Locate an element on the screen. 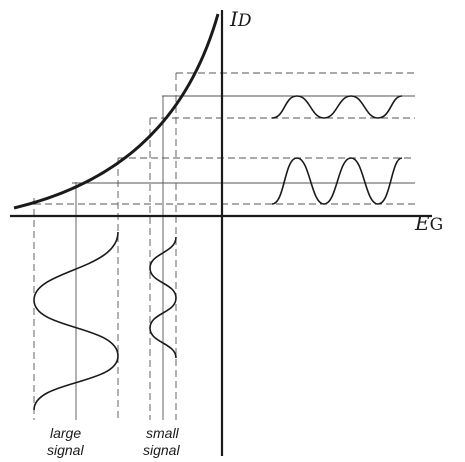  y-axis-label: ID is located at coordinates (240, 19).